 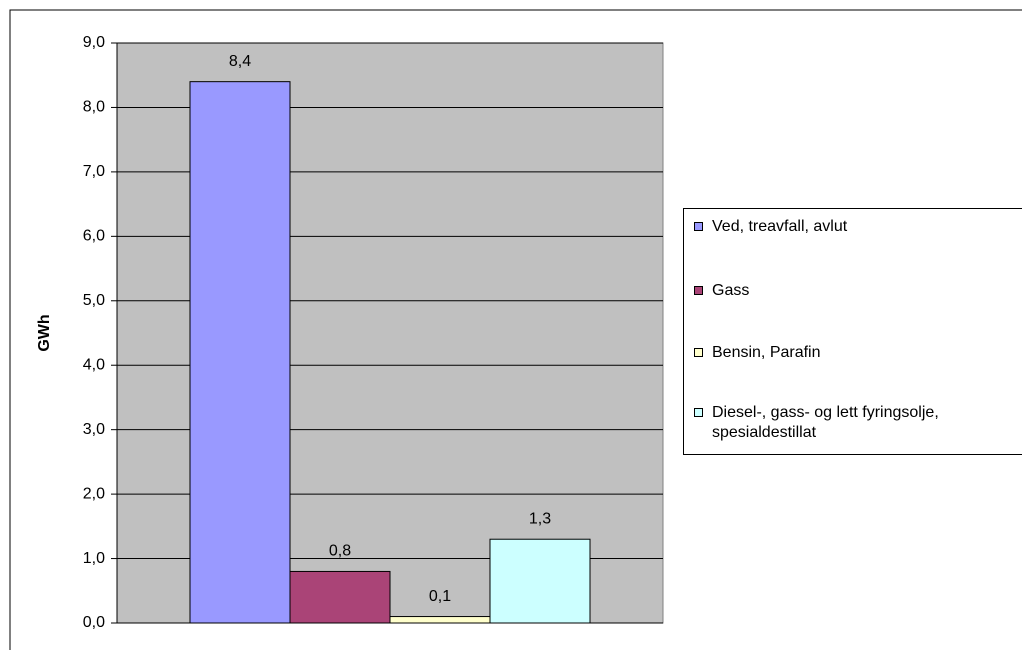 What do you see at coordinates (94, 300) in the screenshot?
I see `y-tick-label: 5,0` at bounding box center [94, 300].